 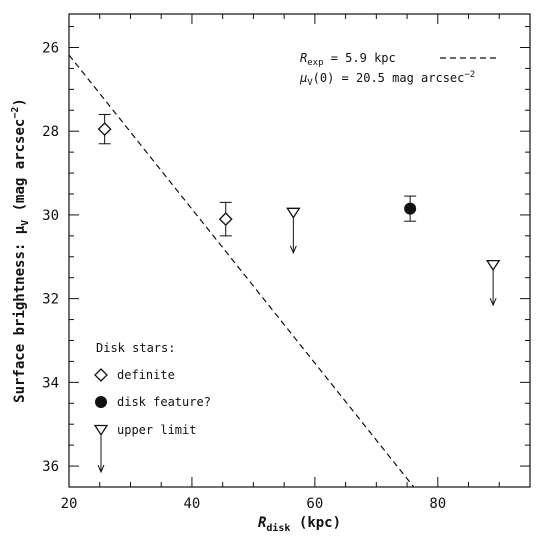 What do you see at coordinates (50, 300) in the screenshot?
I see `y-tick-label: 32` at bounding box center [50, 300].